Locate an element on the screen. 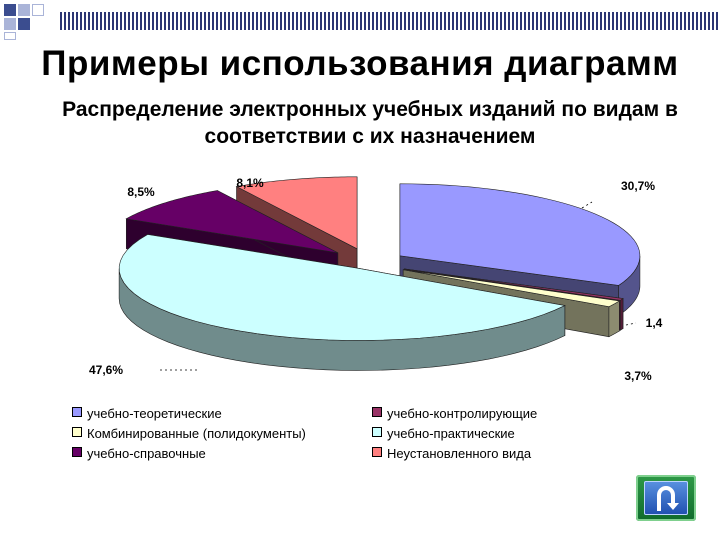 This screenshot has height=540, width=720. legend-label: учебно-практические is located at coordinates (451, 433).